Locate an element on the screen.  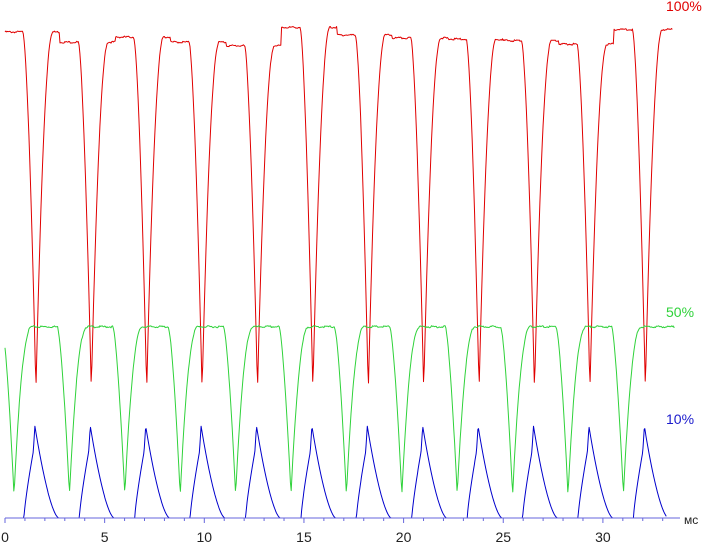
series-label-50: 50% is located at coordinates (680, 312).